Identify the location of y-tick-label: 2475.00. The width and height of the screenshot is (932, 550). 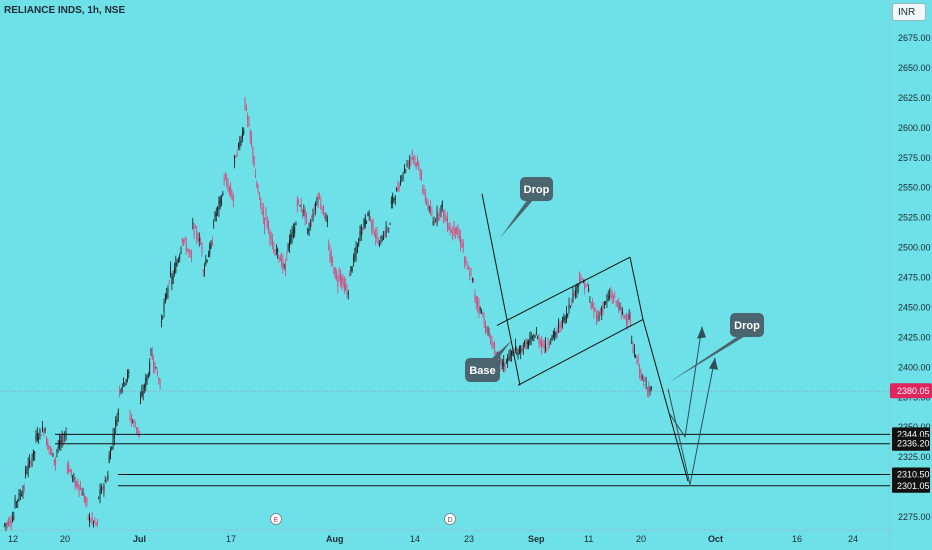
(914, 278).